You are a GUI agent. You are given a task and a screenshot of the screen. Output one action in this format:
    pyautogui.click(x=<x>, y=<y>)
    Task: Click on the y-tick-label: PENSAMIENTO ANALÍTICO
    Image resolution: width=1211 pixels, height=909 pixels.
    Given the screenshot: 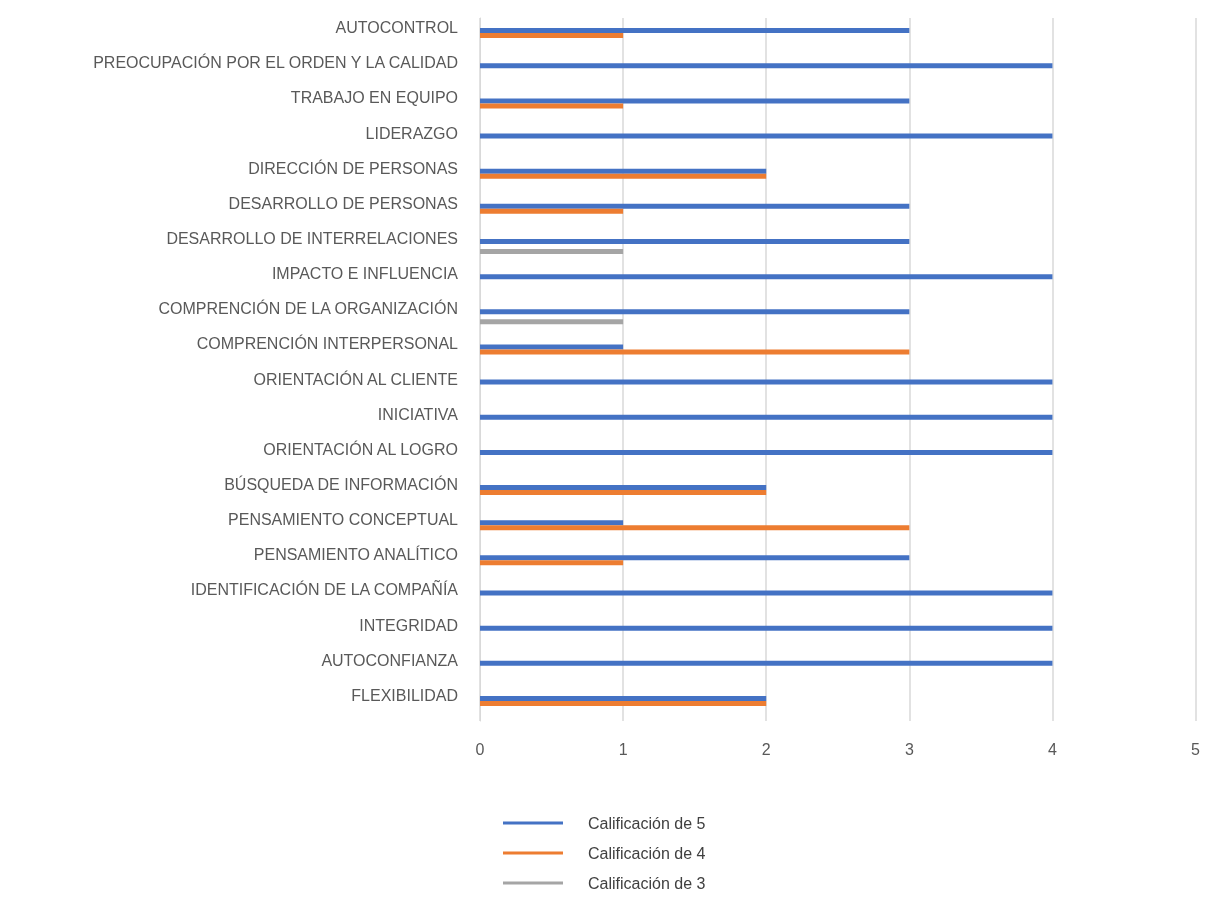 What is the action you would take?
    pyautogui.click(x=355, y=554)
    